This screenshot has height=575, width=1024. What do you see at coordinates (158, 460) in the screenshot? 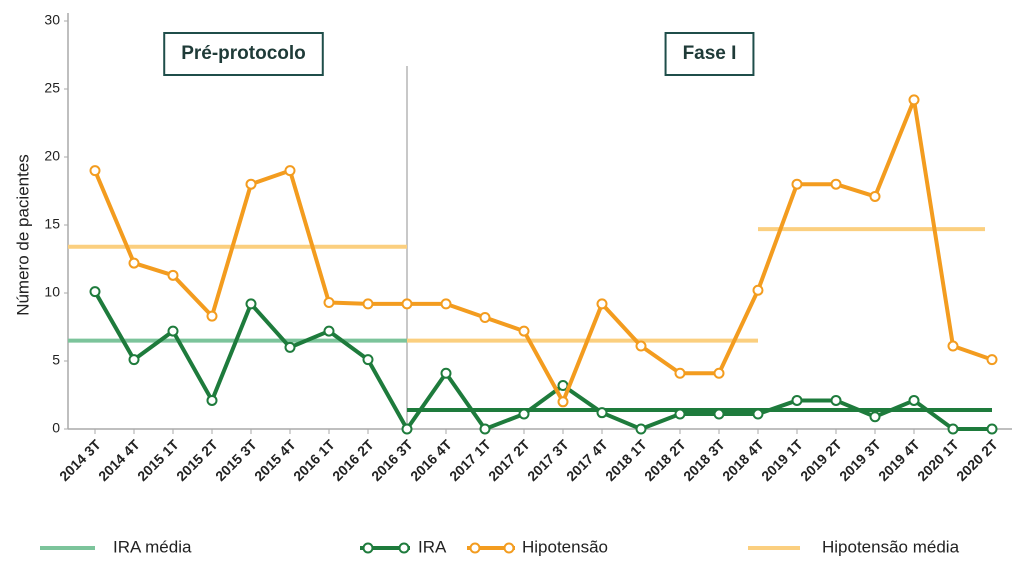
I see `x-tick-label: 2015 1T` at bounding box center [158, 460].